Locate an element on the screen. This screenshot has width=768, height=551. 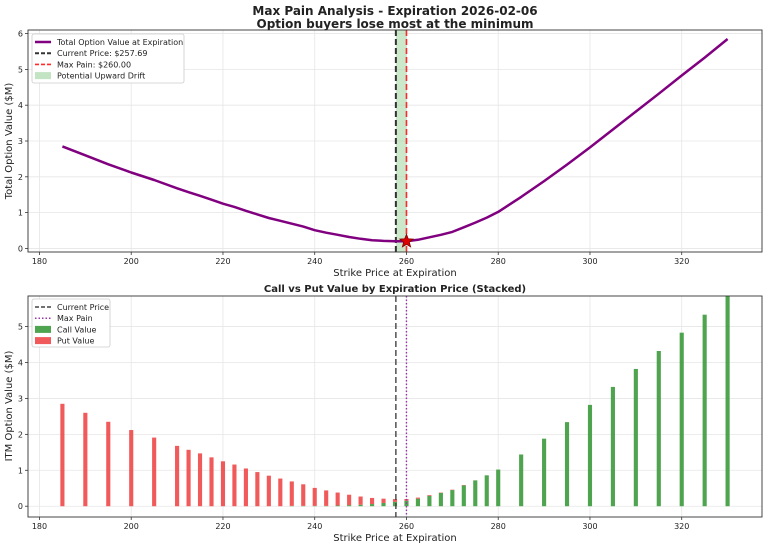
bottom-y-tick-label: 5 is located at coordinates (20, 327).